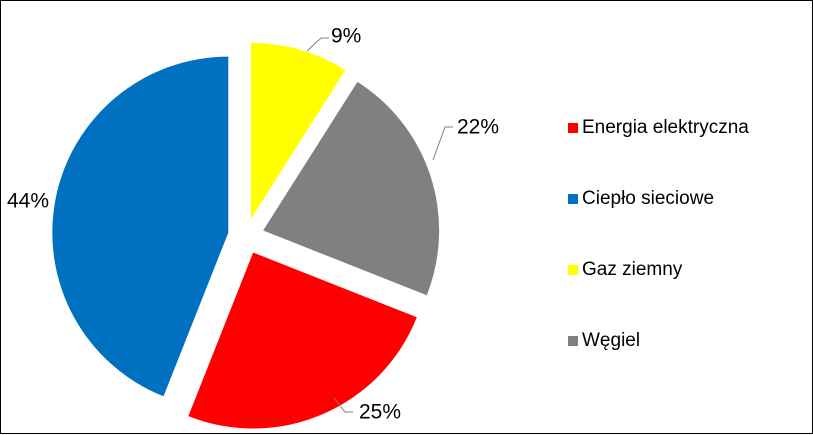 Image resolution: width=813 pixels, height=435 pixels. I want to click on leader-line-energia-elektryczna, so click(343, 405).